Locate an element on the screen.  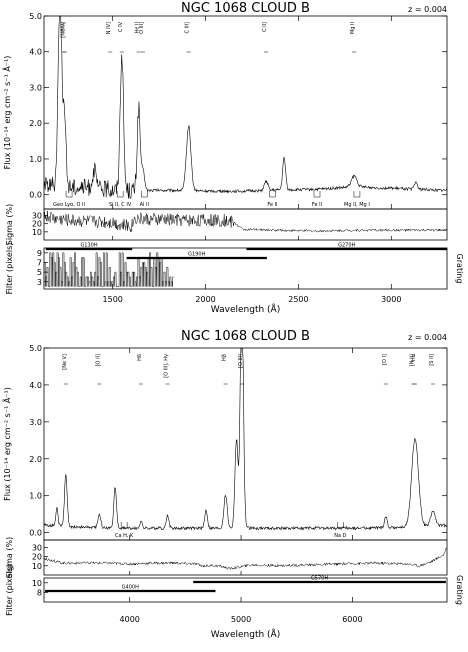
emission-line-label: O III] is located at coordinates (142, 28).